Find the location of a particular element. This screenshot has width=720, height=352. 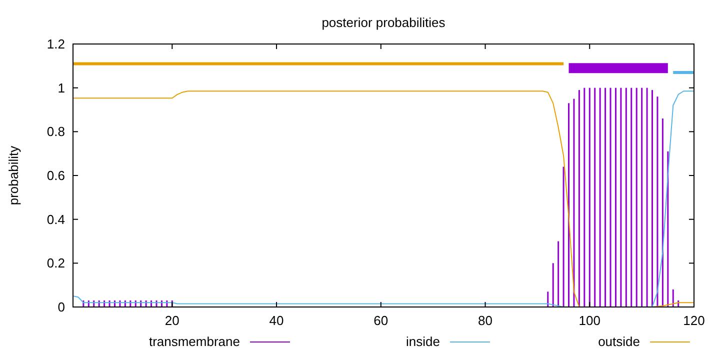

y-tick-label: 1 is located at coordinates (61, 88).